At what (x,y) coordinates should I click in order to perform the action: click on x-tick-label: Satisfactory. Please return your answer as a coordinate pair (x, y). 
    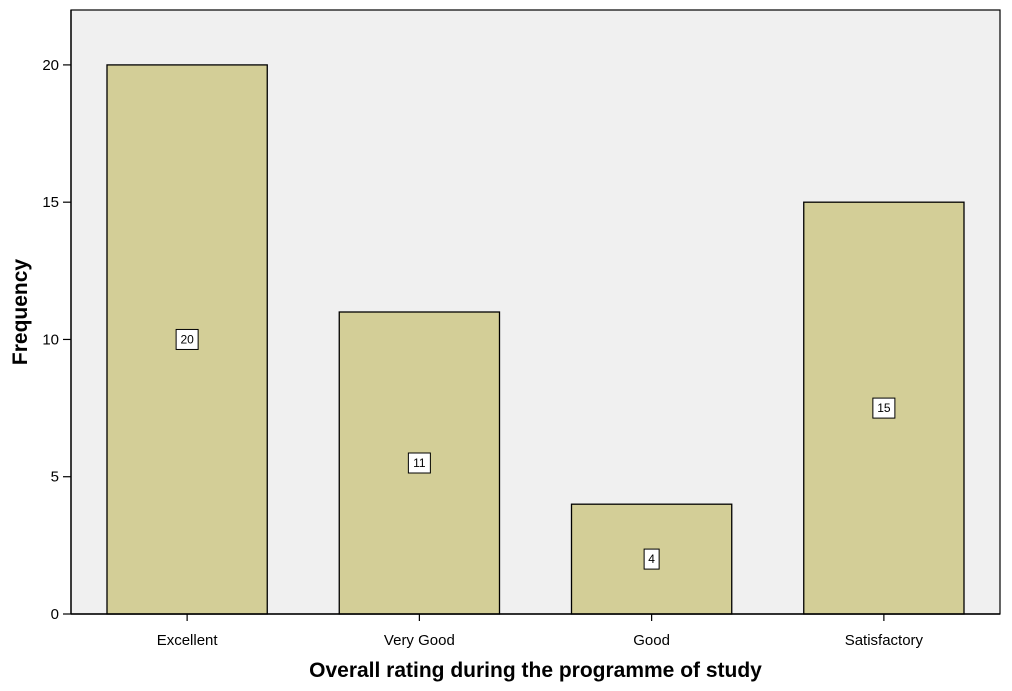
    Looking at the image, I should click on (884, 640).